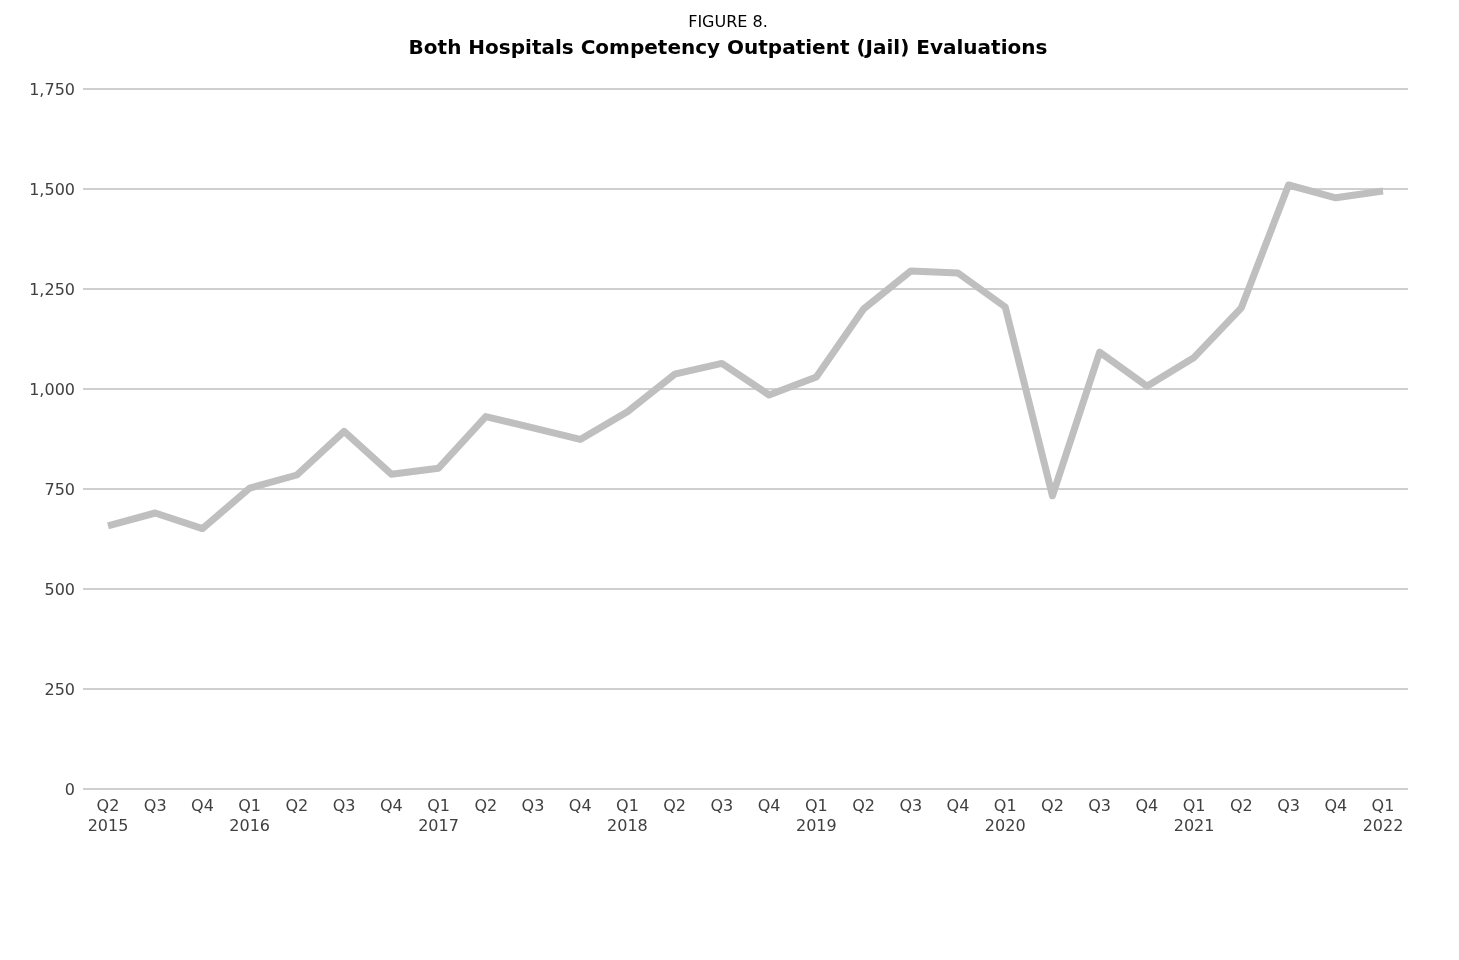 Image resolution: width=1459 pixels, height=960 pixels. What do you see at coordinates (59, 589) in the screenshot?
I see `y-tick-label: 500` at bounding box center [59, 589].